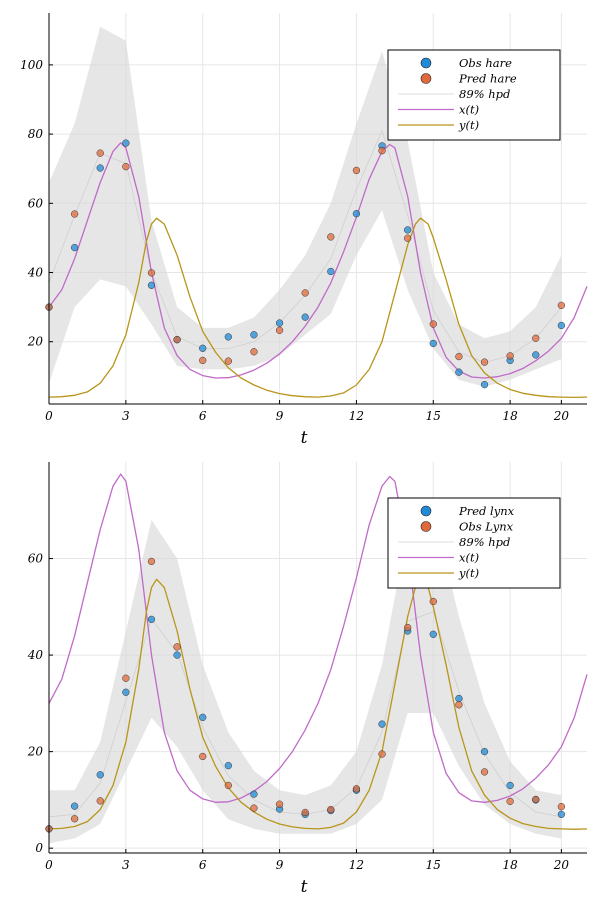 The height and width of the screenshot is (899, 599). I want to click on x-axis-label: t, so click(304, 887).